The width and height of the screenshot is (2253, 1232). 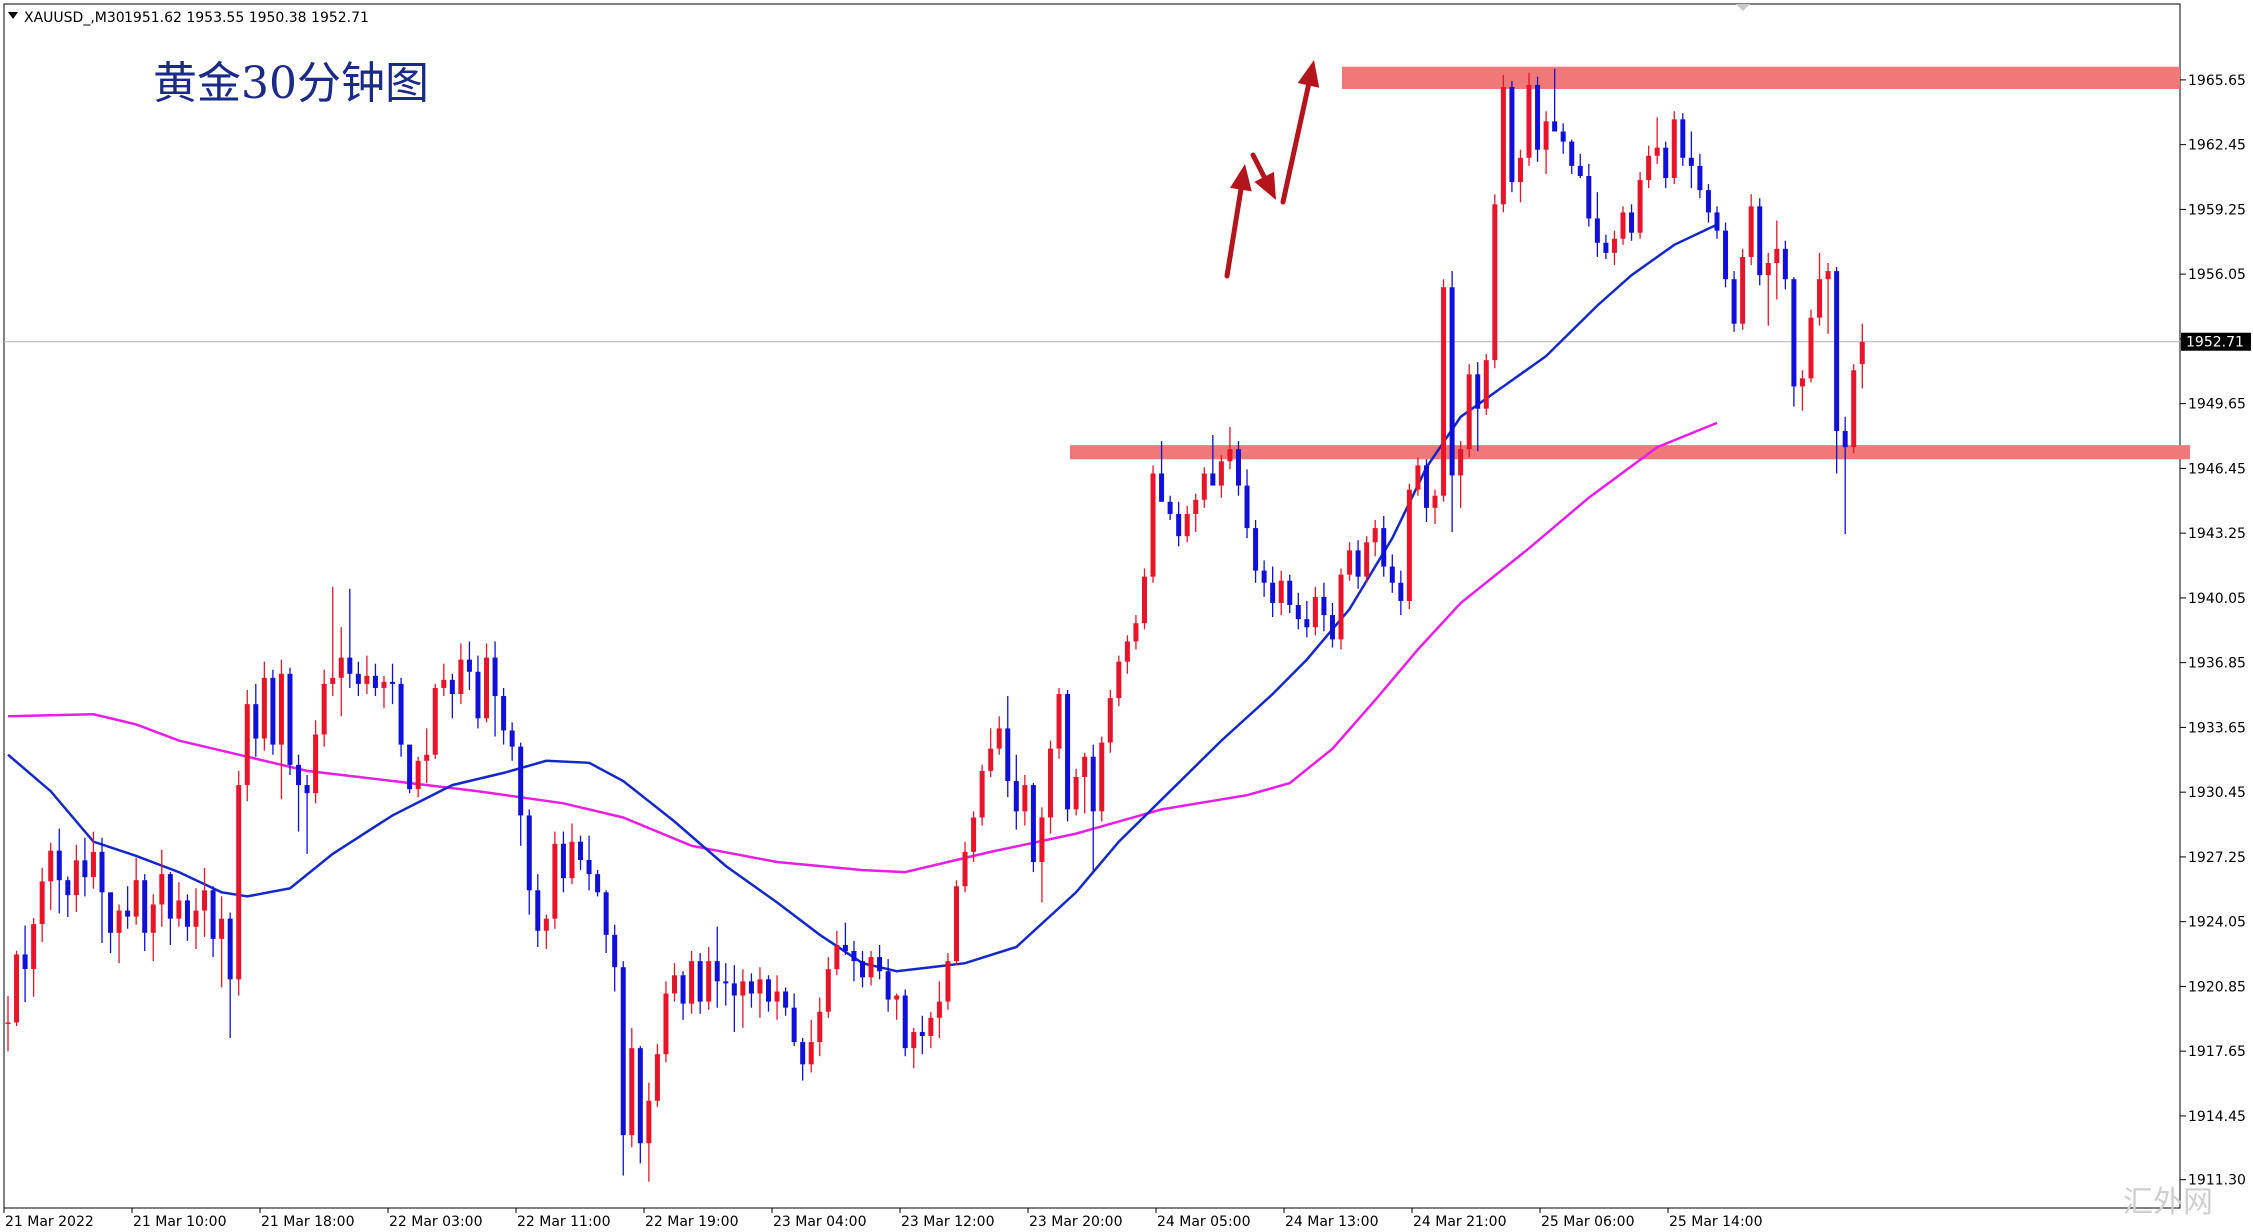 I want to click on shift-marker-icon, so click(x=1743, y=7).